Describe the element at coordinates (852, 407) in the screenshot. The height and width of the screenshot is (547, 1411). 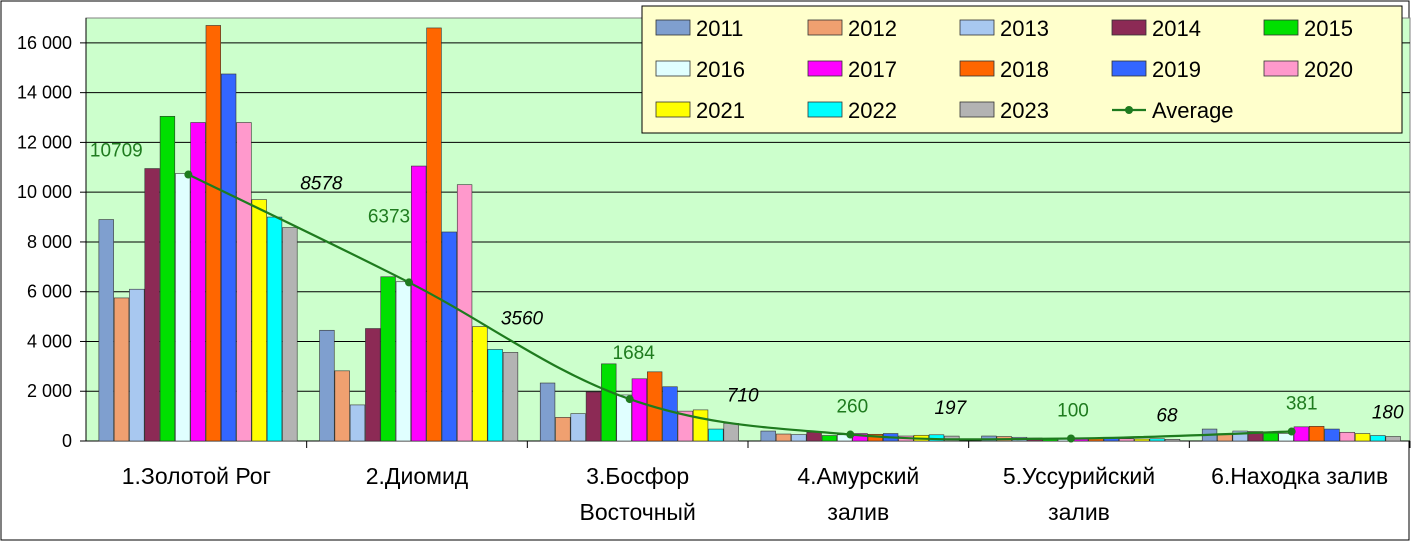
I see `average-label: 260` at that location.